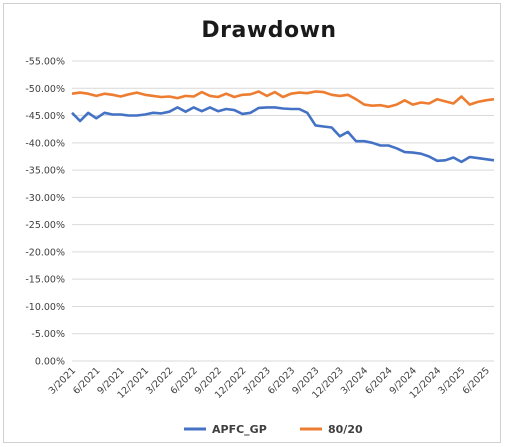  Describe the element at coordinates (476, 380) in the screenshot. I see `x-tick-label: 6/2025` at that location.